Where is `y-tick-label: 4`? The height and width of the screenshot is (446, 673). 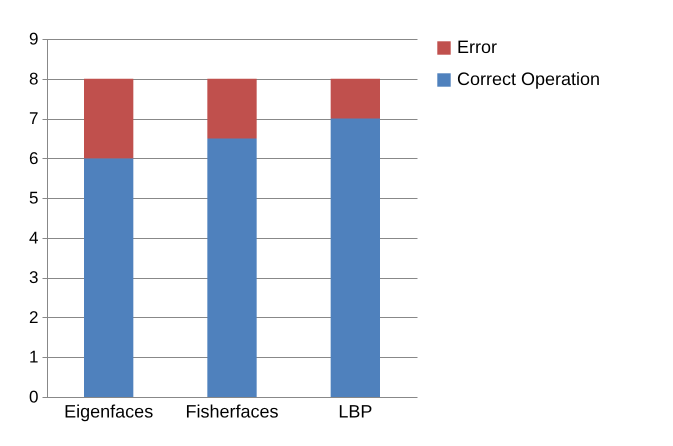 y-tick-label: 4 is located at coordinates (33, 238).